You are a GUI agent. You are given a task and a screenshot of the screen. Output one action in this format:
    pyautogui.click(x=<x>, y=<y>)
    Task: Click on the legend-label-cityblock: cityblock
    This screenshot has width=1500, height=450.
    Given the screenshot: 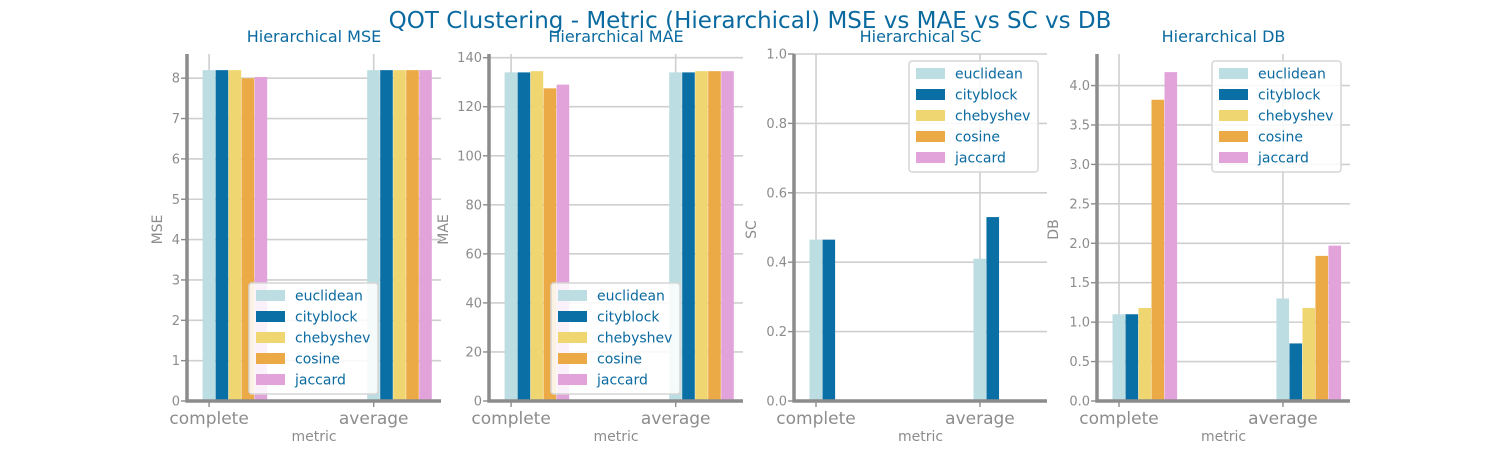 What is the action you would take?
    pyautogui.click(x=326, y=318)
    